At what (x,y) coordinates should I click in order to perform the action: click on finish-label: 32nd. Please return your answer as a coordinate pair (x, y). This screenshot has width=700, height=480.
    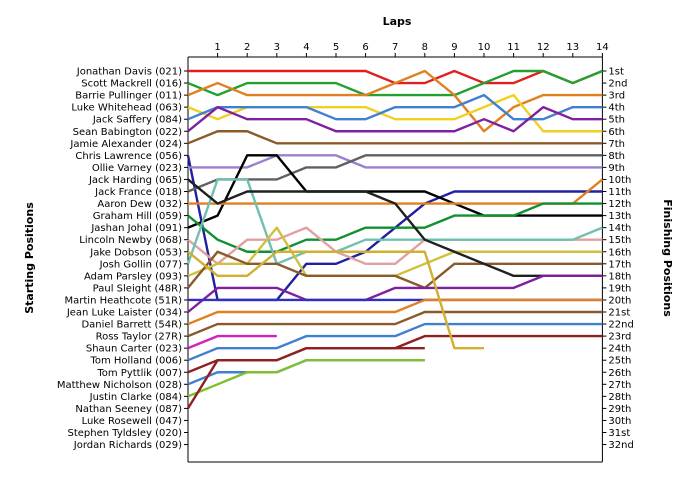
    Looking at the image, I should click on (620, 445).